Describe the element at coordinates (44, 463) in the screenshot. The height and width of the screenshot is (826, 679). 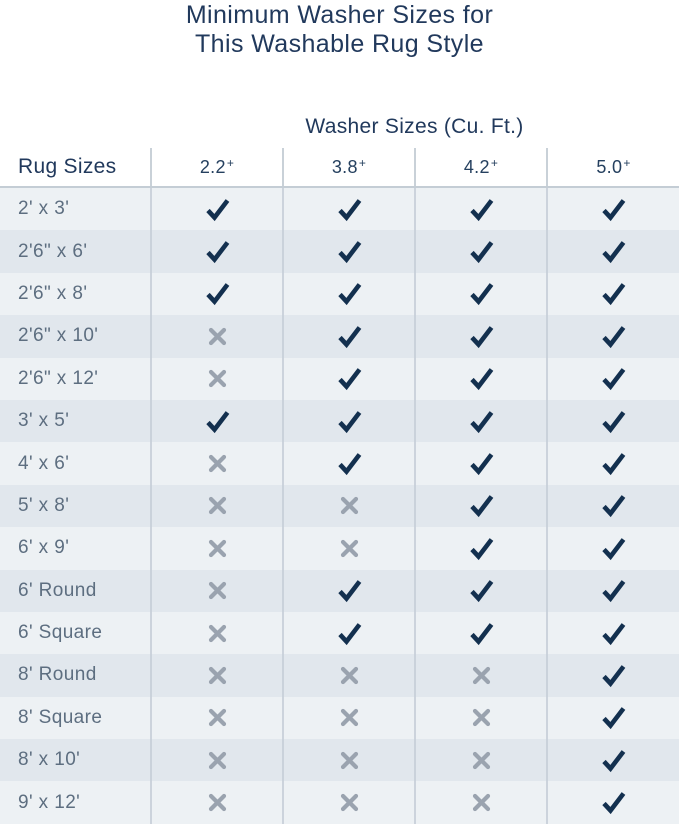
I see `rug-size-label: 4' x 6'` at that location.